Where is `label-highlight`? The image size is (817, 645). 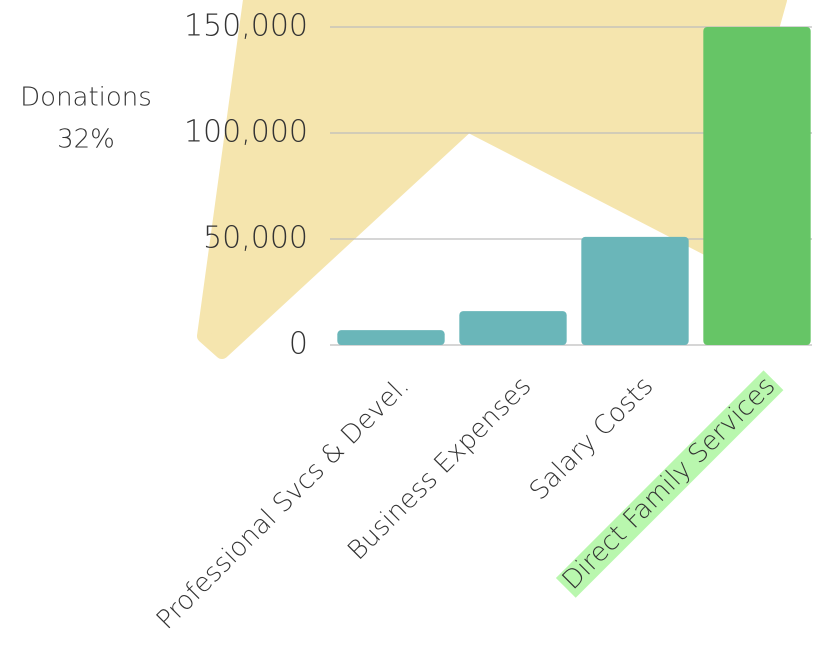
label-highlight is located at coordinates (669, 484).